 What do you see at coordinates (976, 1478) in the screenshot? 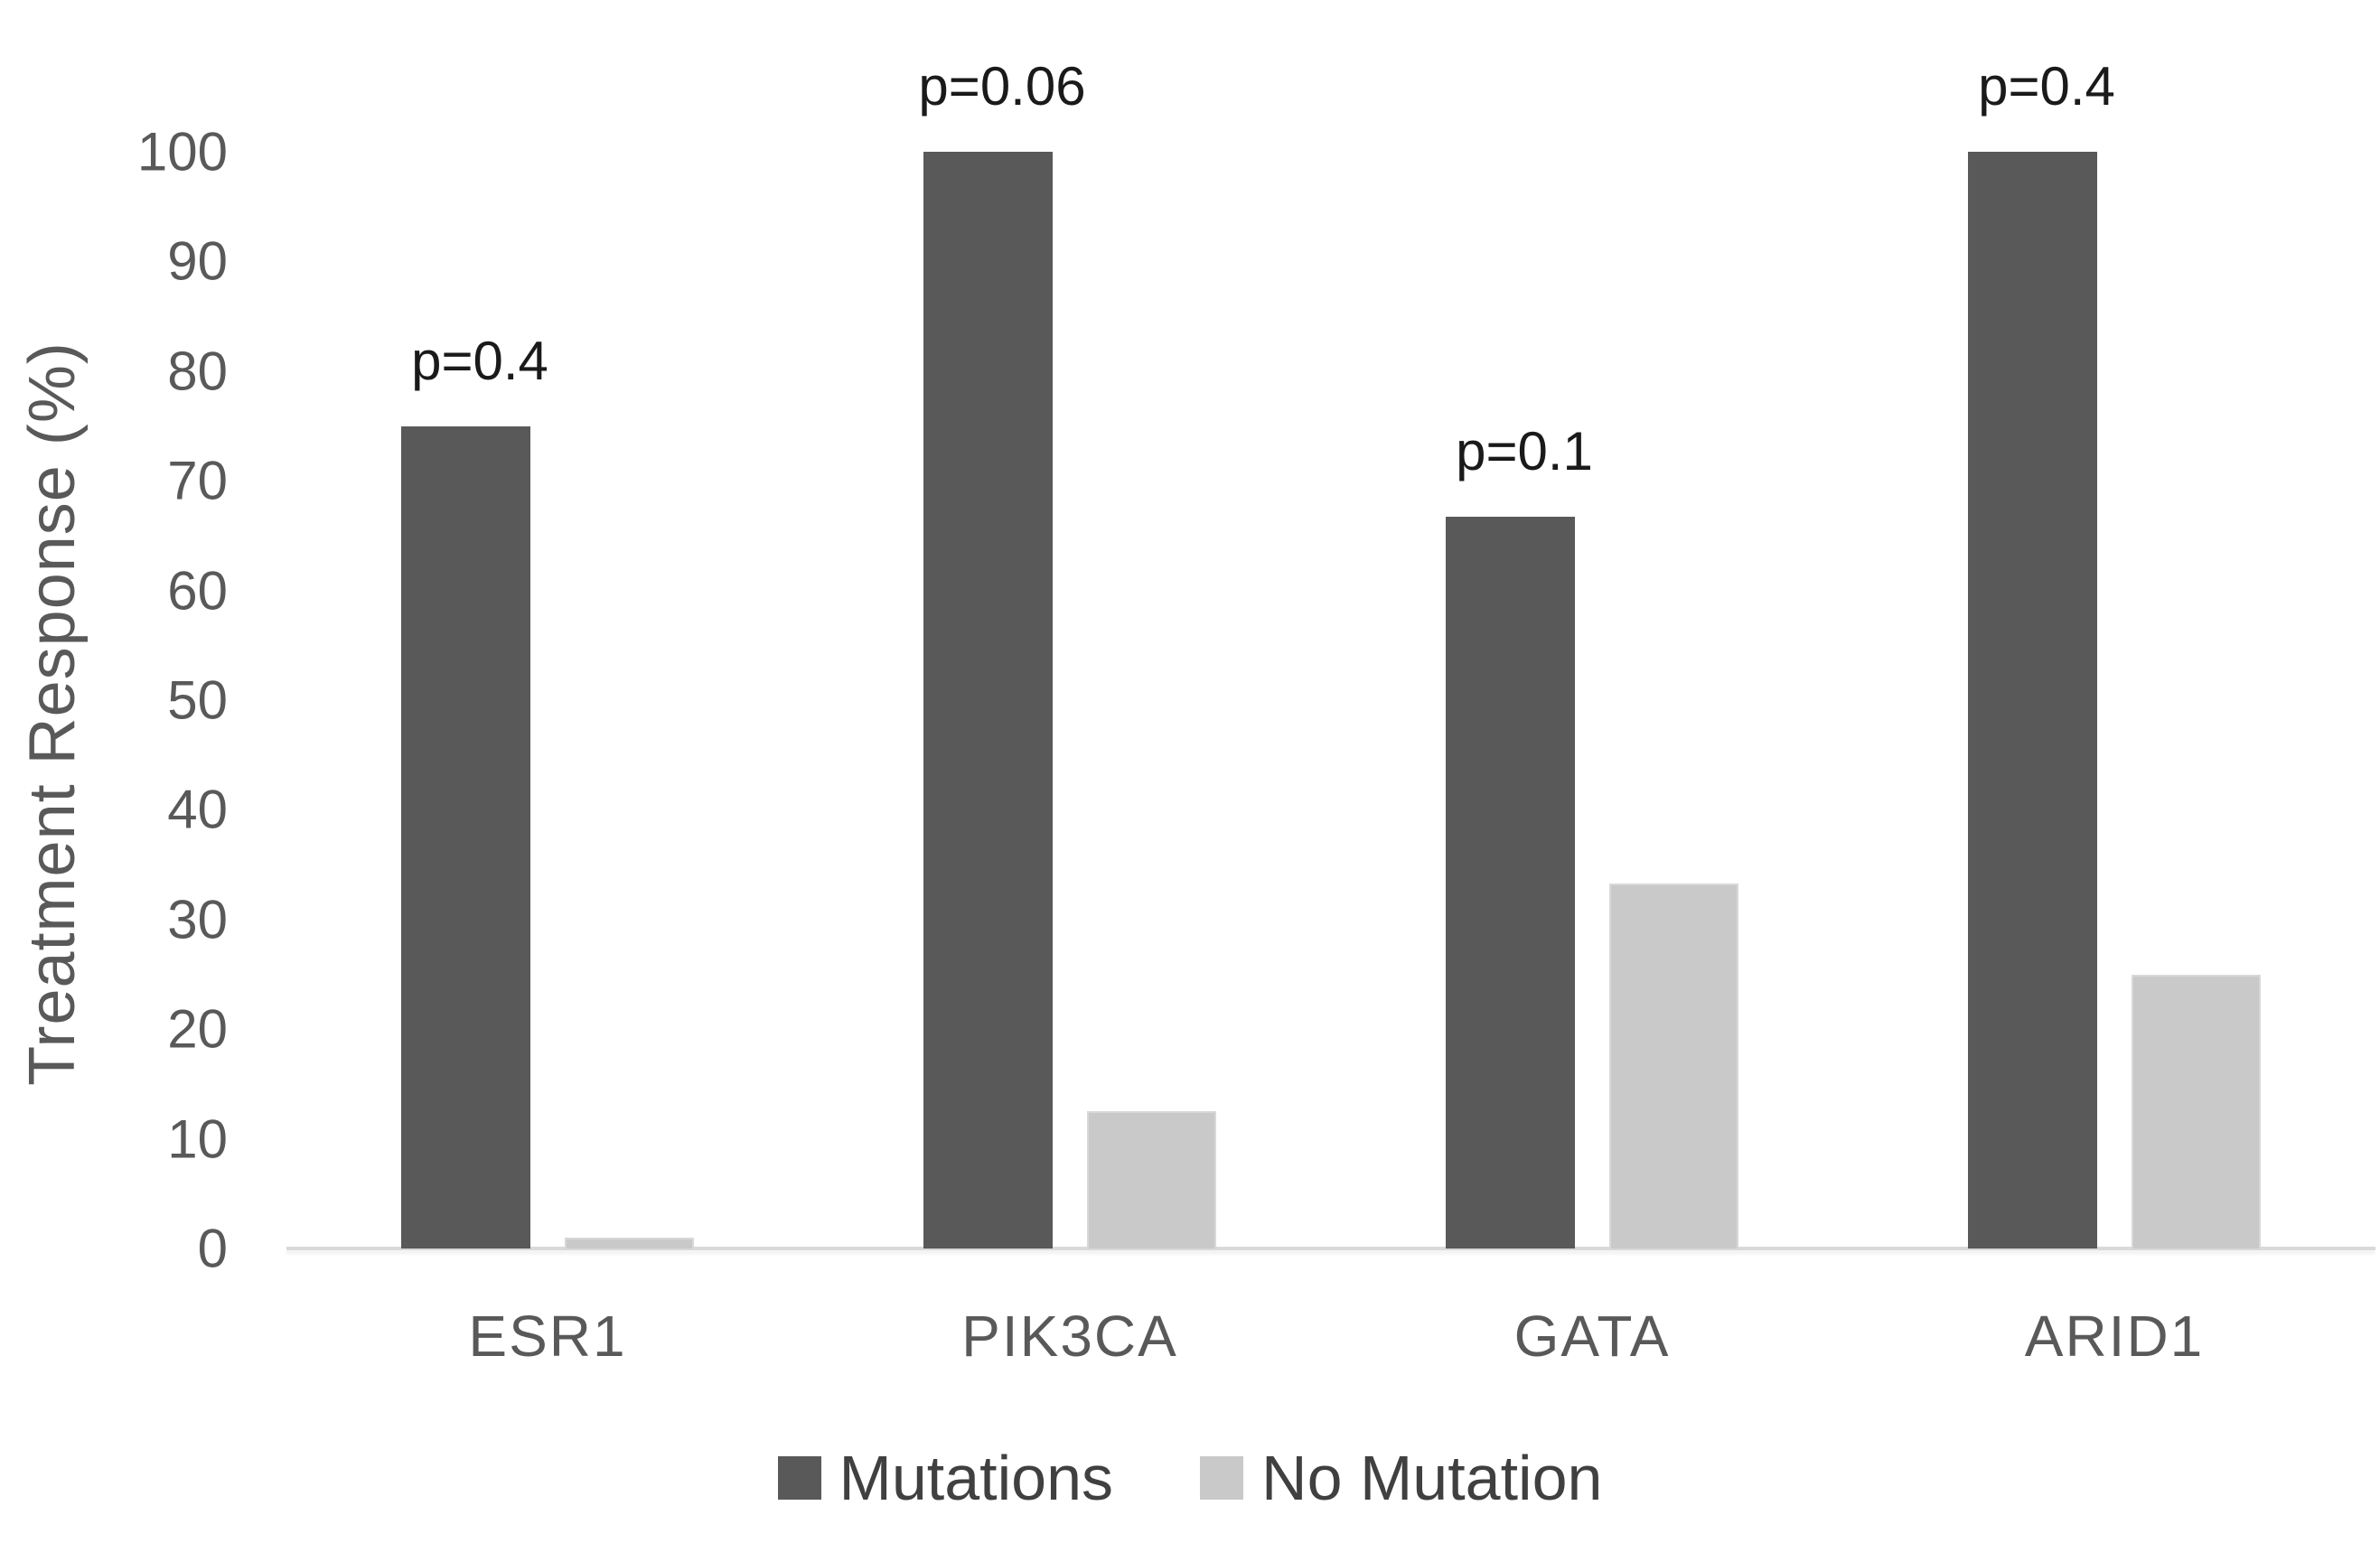
I see `legend-label-mutations: Mutations` at bounding box center [976, 1478].